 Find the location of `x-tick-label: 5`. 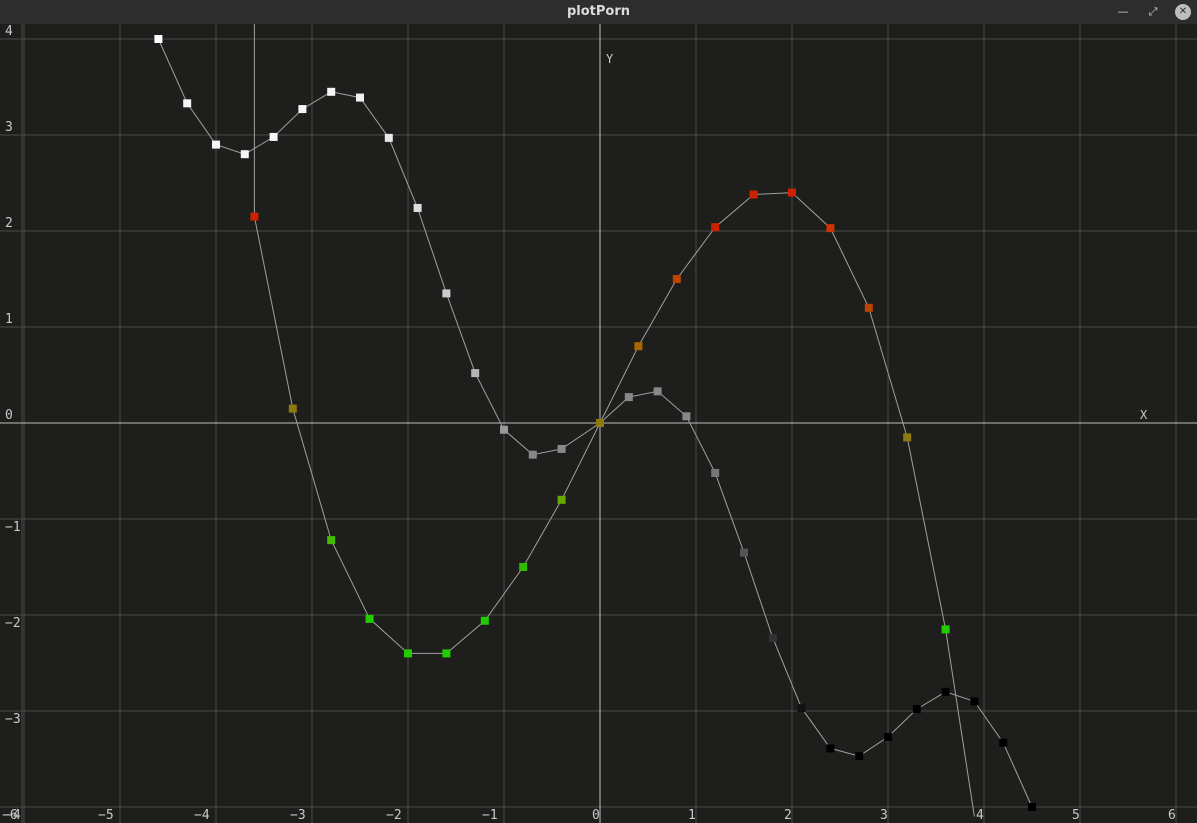

x-tick-label: 5 is located at coordinates (1076, 815).